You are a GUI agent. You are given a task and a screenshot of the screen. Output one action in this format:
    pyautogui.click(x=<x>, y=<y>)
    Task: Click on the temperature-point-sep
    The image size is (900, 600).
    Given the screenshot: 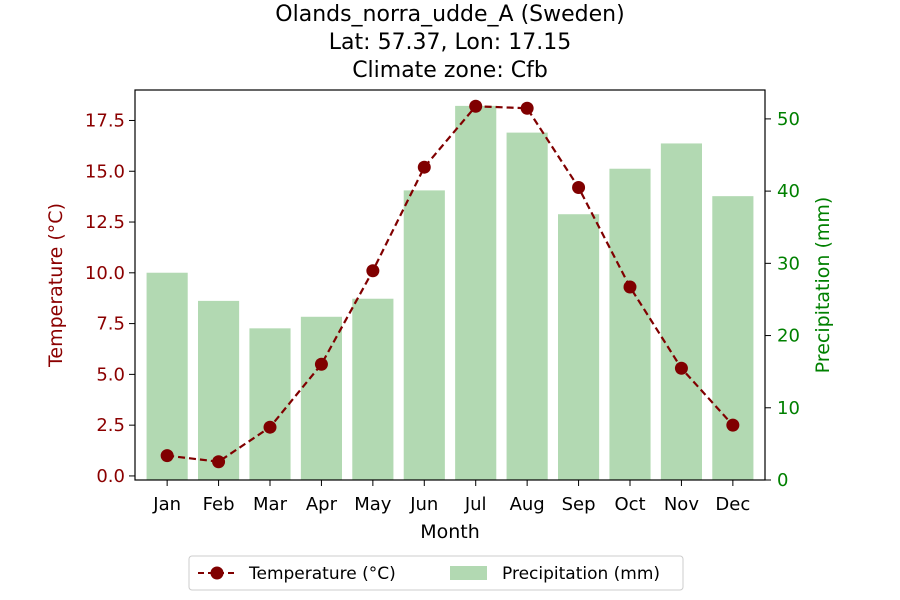 What is the action you would take?
    pyautogui.click(x=579, y=187)
    